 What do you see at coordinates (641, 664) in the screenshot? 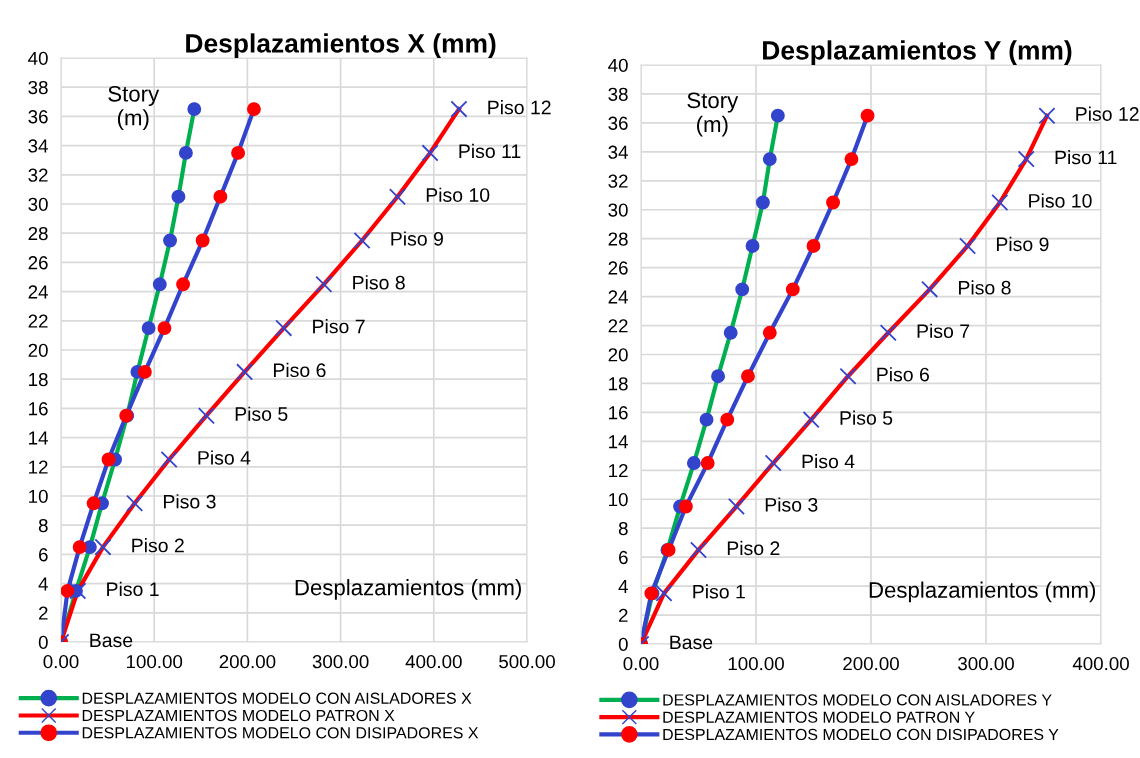
I see `x-tick-label: 0.00` at bounding box center [641, 664].